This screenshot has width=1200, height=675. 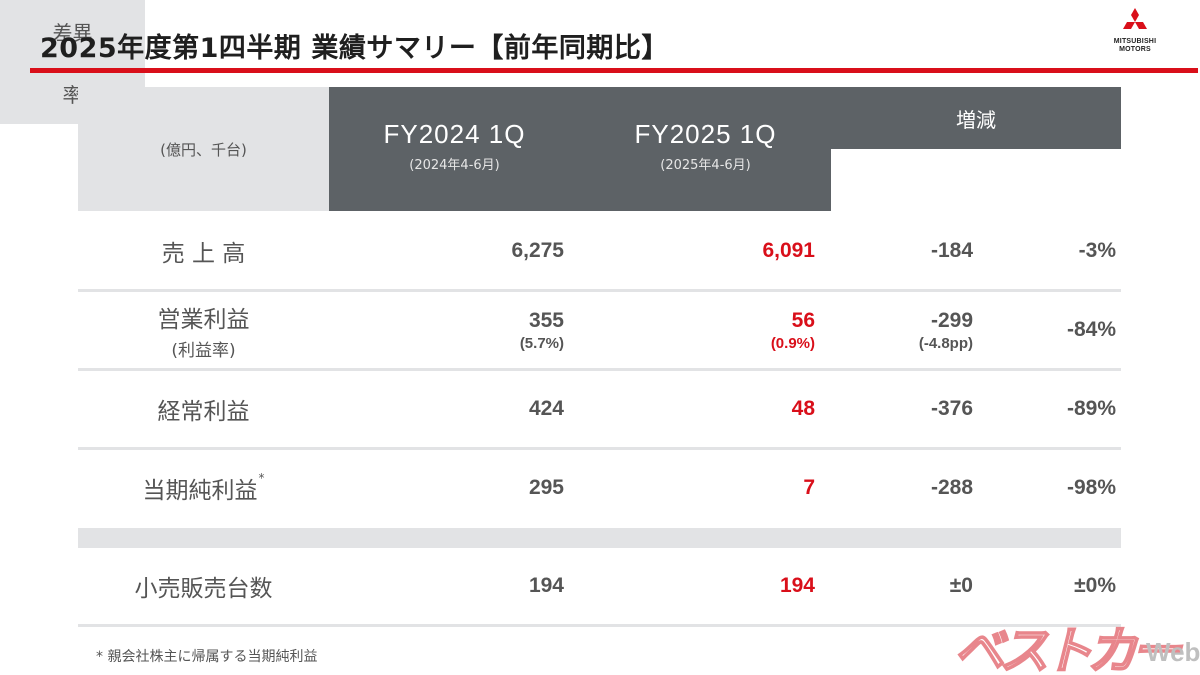 What do you see at coordinates (976, 118) in the screenshot?
I see `change-header: 増減` at bounding box center [976, 118].